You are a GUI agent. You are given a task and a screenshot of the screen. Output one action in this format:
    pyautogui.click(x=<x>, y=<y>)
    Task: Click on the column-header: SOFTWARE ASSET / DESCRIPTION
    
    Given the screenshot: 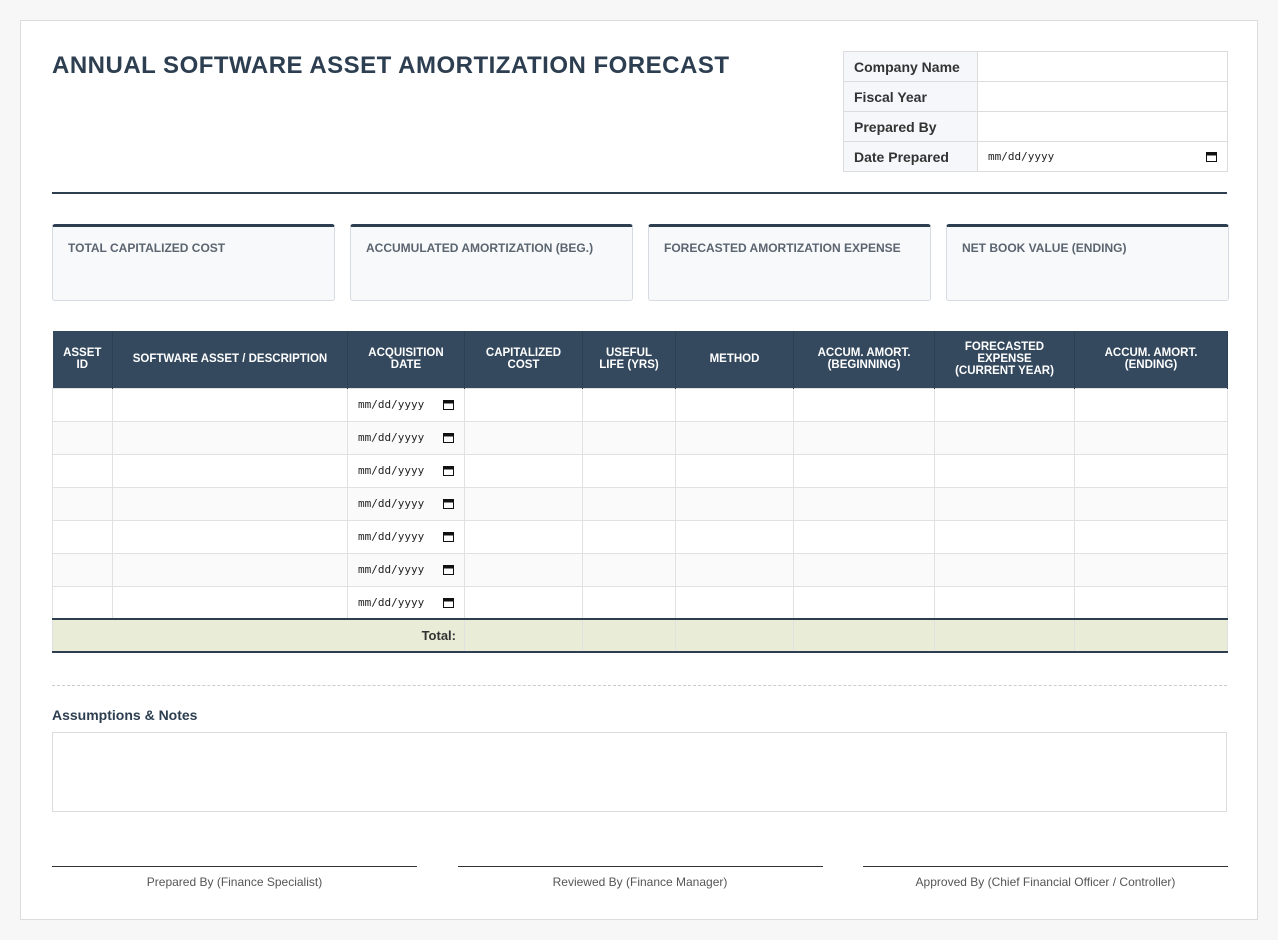 What is the action you would take?
    pyautogui.click(x=230, y=359)
    